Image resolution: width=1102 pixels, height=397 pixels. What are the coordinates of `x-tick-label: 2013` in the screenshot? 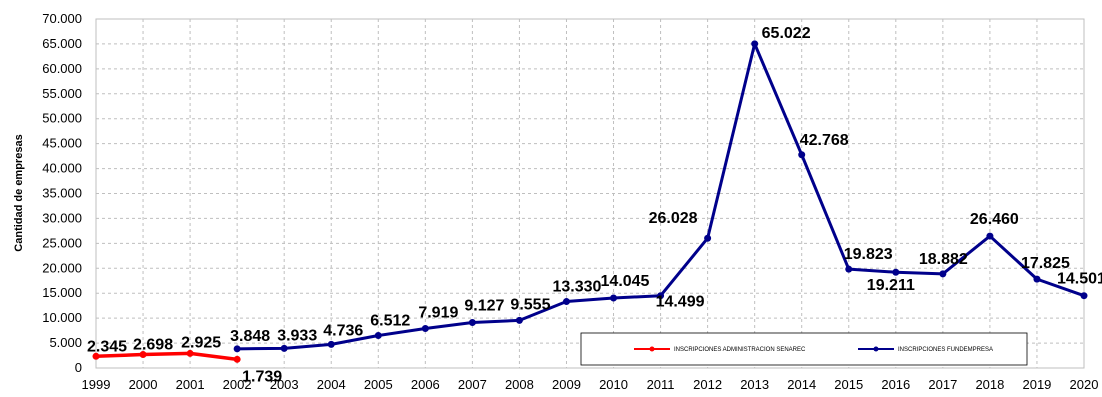 It's located at (754, 384).